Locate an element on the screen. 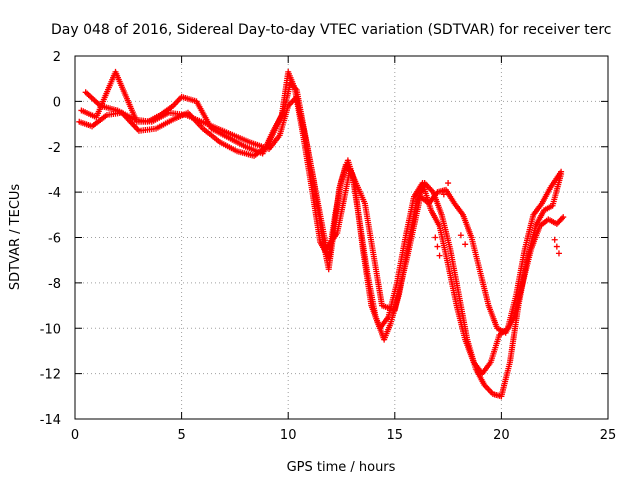 The image size is (640, 480). x-tick-label: 25 is located at coordinates (608, 435).